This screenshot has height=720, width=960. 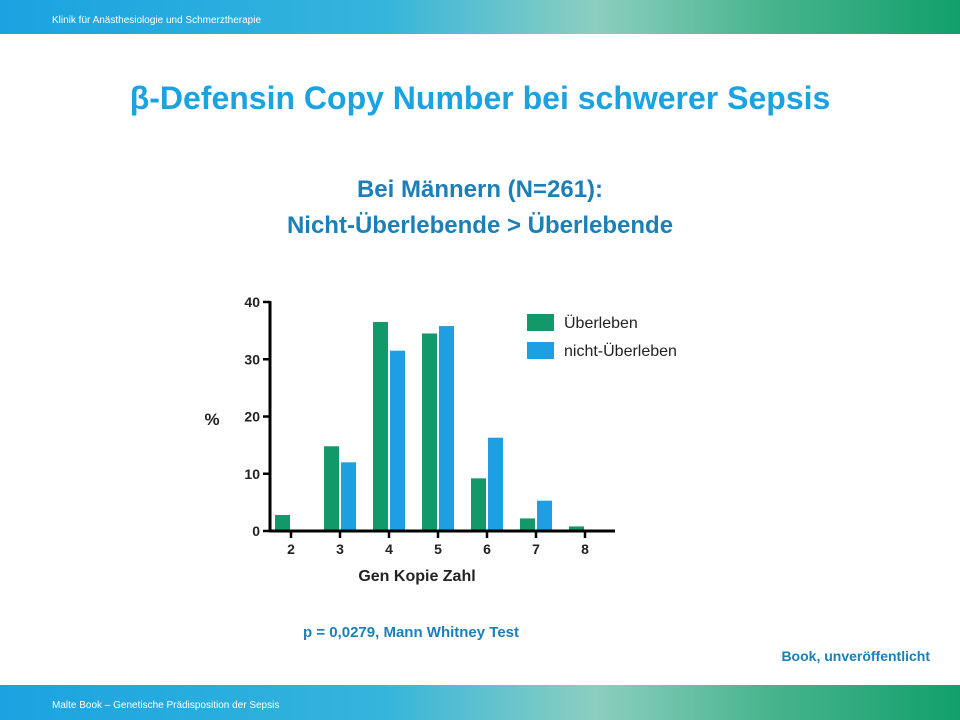 What do you see at coordinates (389, 549) in the screenshot?
I see `x-tick-label: 4` at bounding box center [389, 549].